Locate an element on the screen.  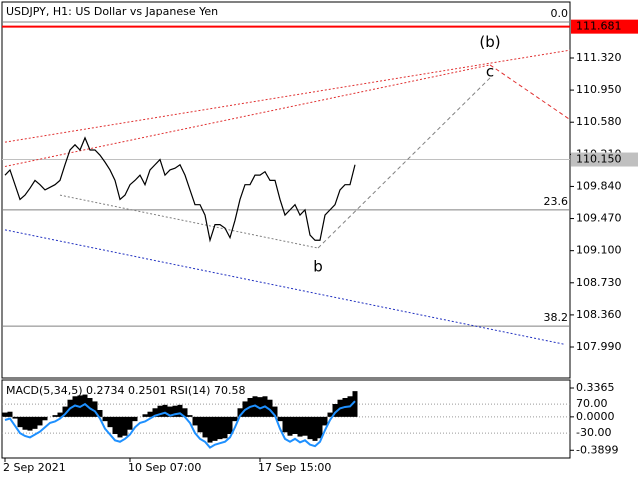
annotation: (b) is located at coordinates (489, 42).